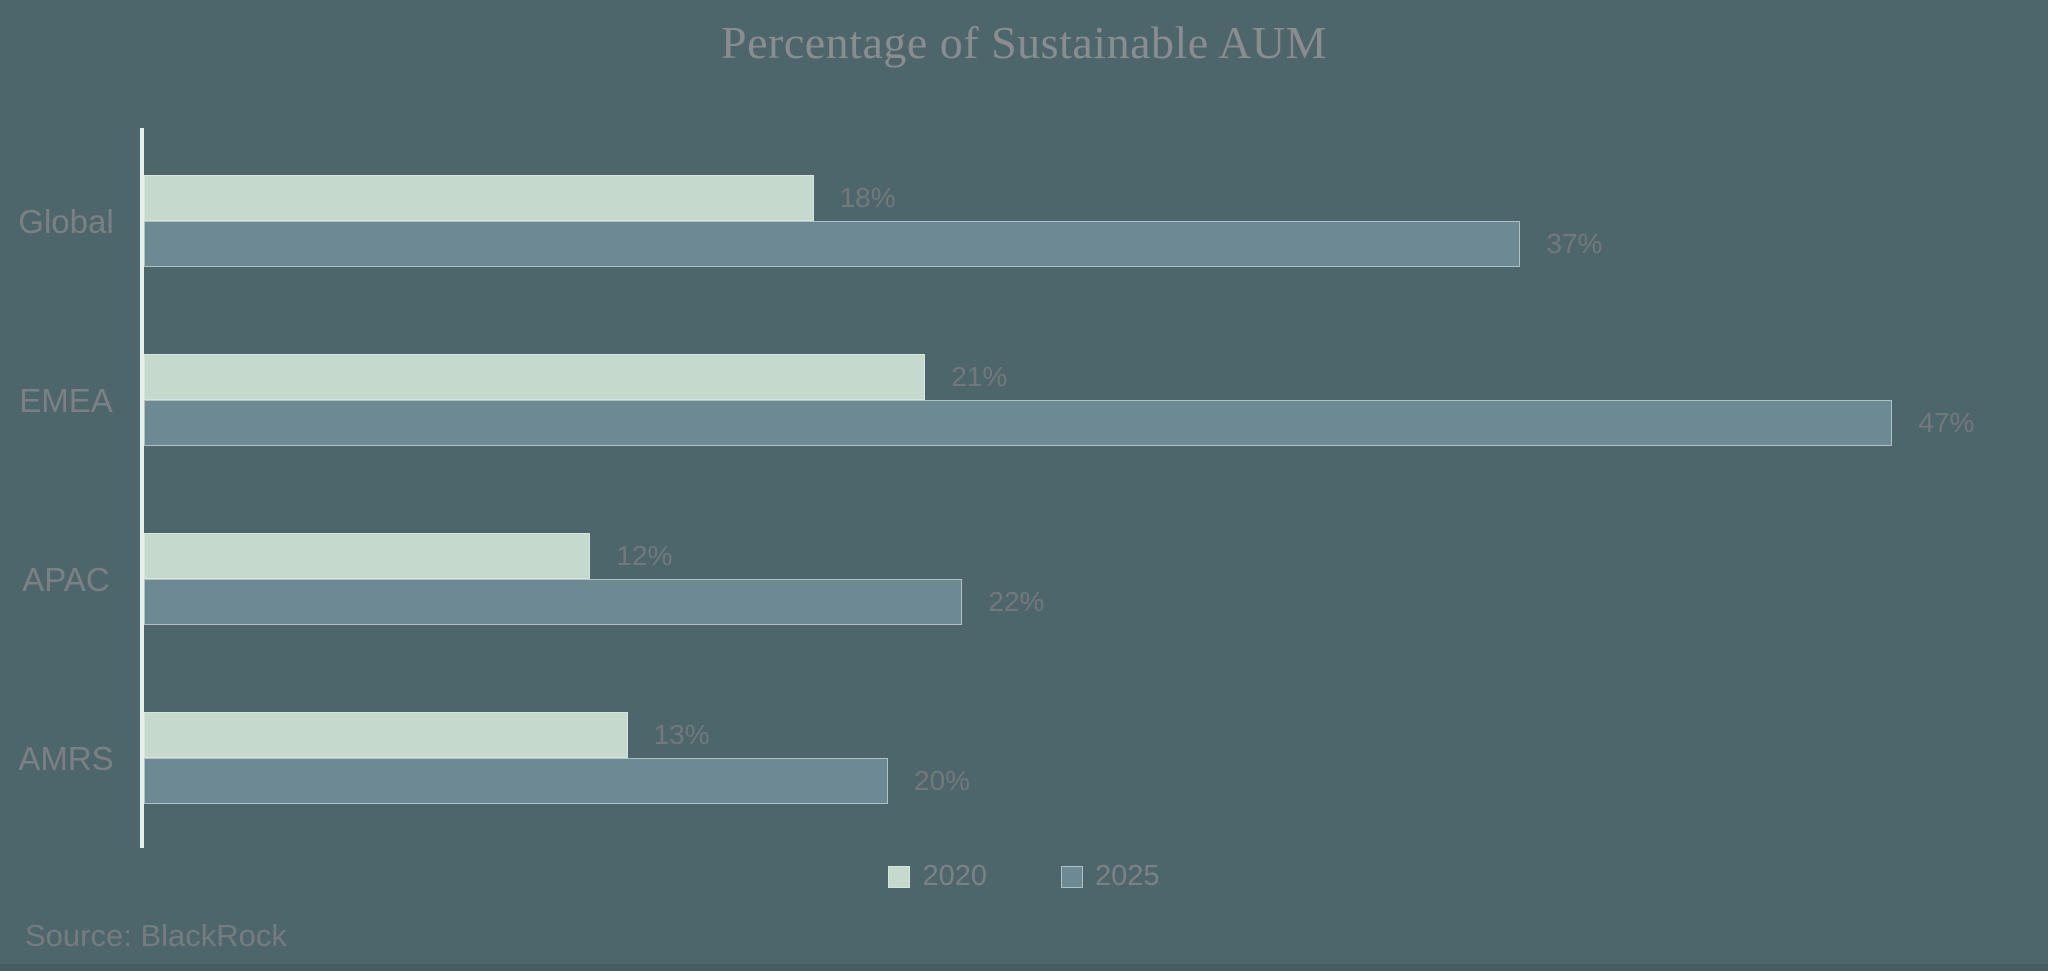 The width and height of the screenshot is (2048, 971). Describe the element at coordinates (142, 488) in the screenshot. I see `y-axis-line` at that location.